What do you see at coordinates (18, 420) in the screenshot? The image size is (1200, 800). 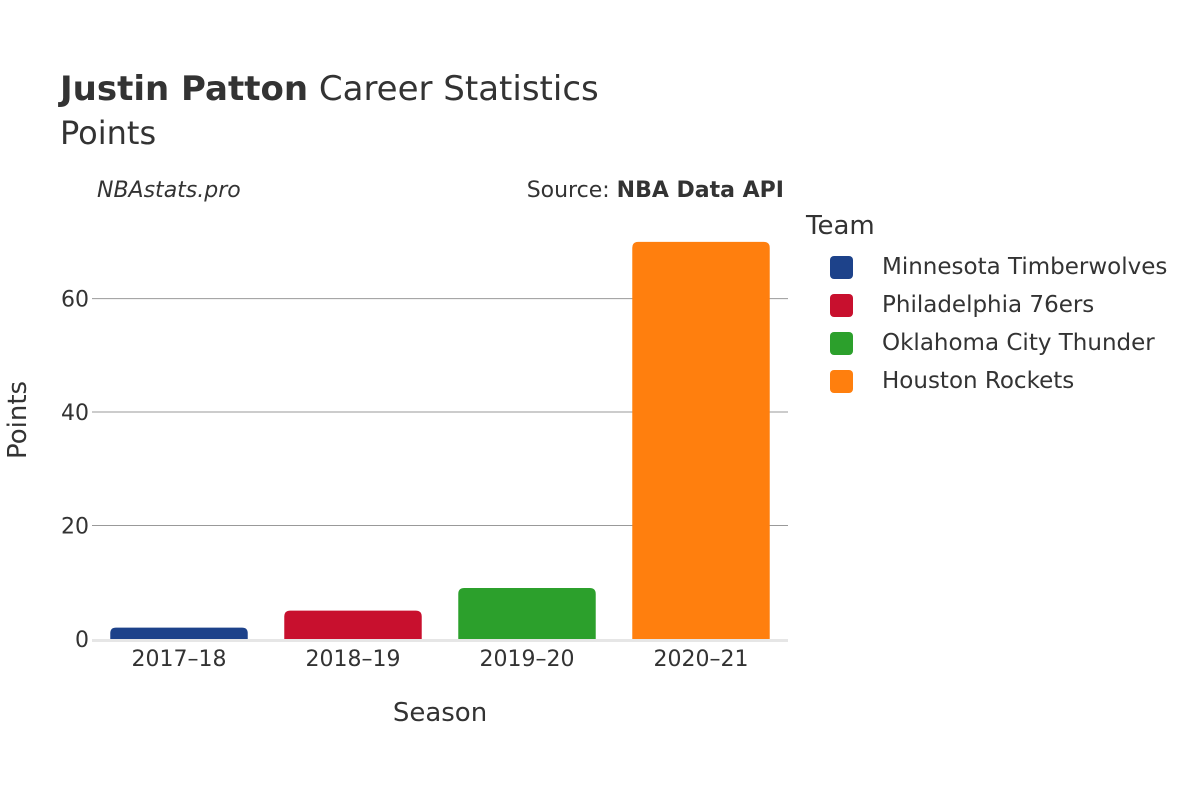 I see `y-axis-label: Points` at bounding box center [18, 420].